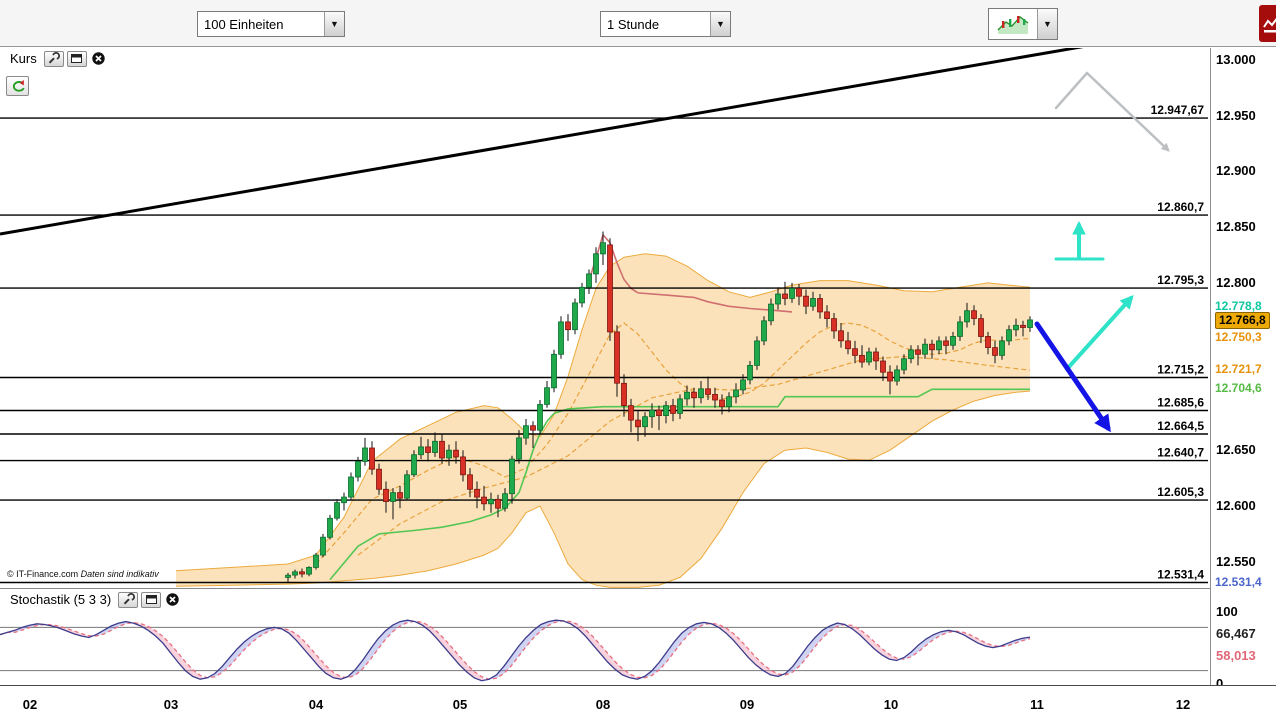 The image size is (1276, 719). Describe the element at coordinates (17, 86) in the screenshot. I see `refresh-icon` at that location.